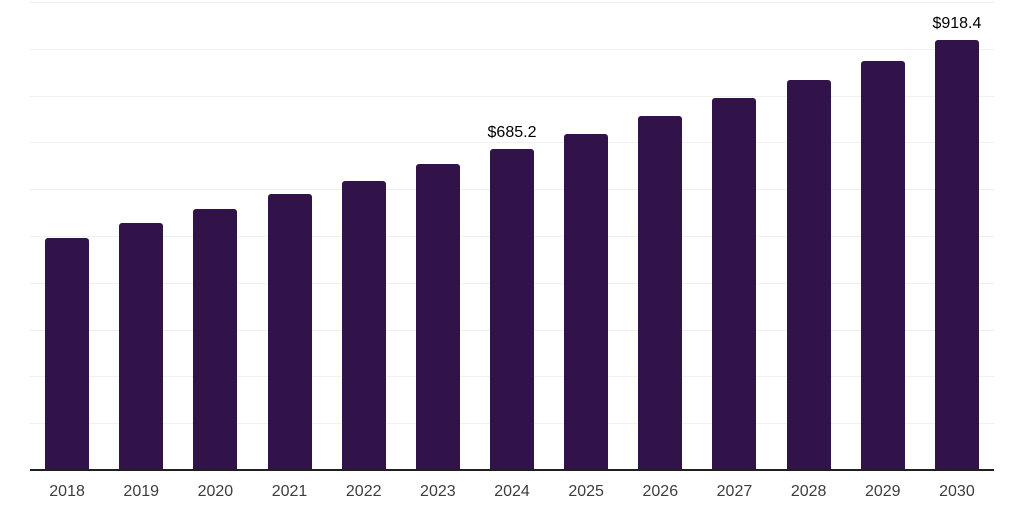  Describe the element at coordinates (512, 470) in the screenshot. I see `x-axis-line` at that location.